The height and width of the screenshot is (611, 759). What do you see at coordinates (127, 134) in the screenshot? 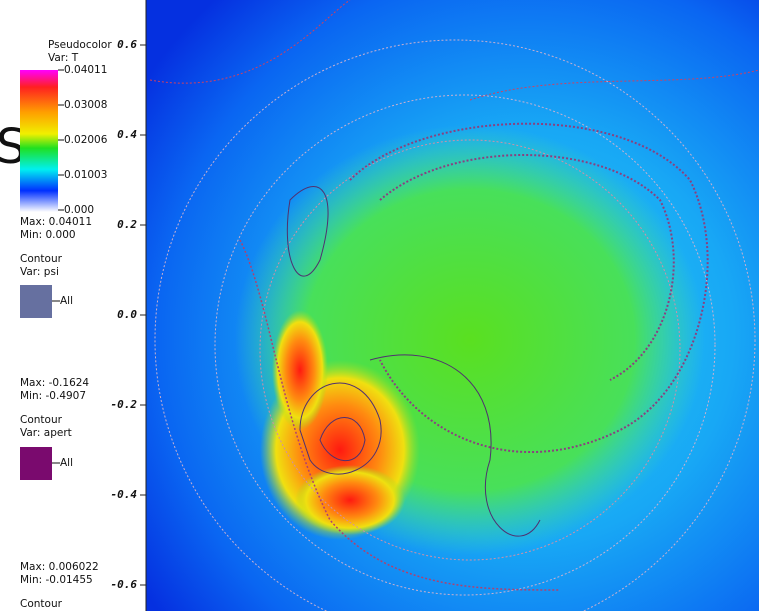
I see `y-tick-label: 0.4` at bounding box center [127, 134].